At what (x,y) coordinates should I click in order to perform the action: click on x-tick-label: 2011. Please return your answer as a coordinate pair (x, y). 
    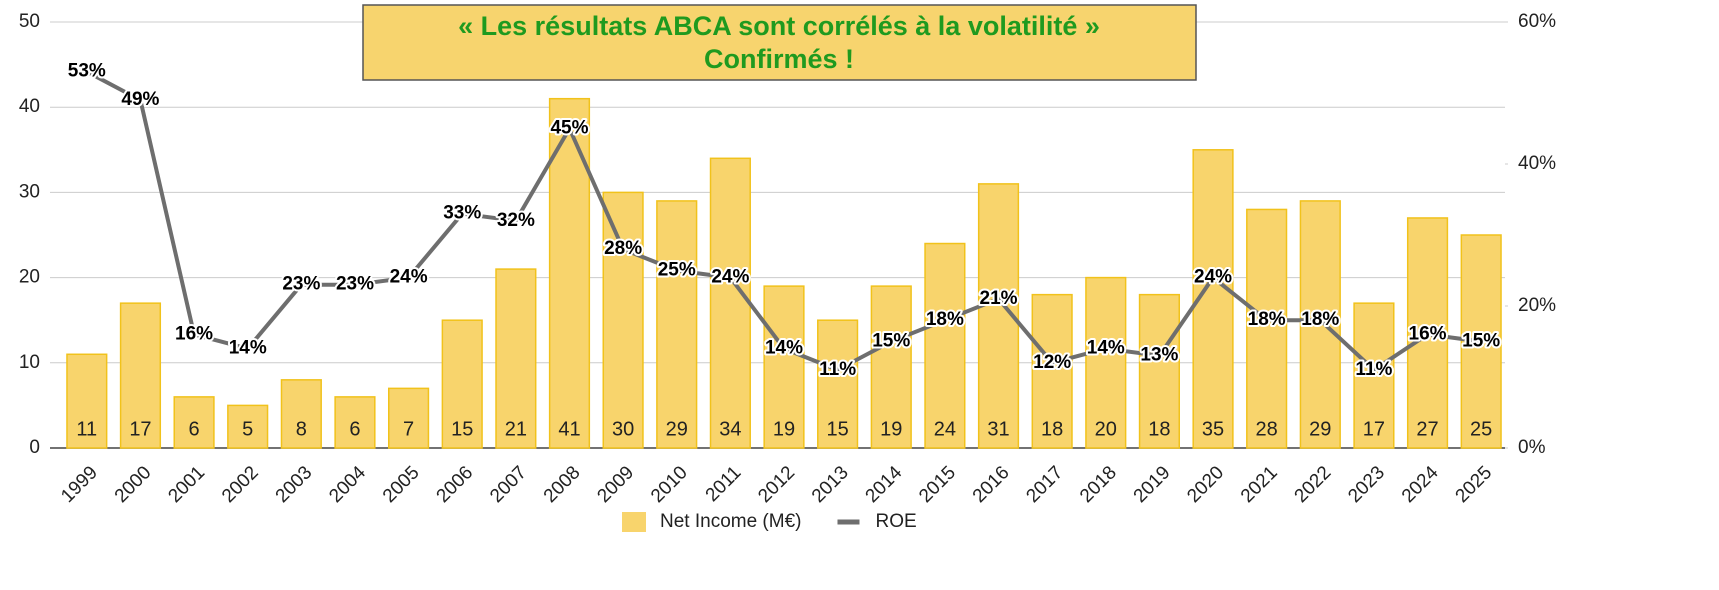
    Looking at the image, I should click on (724, 484).